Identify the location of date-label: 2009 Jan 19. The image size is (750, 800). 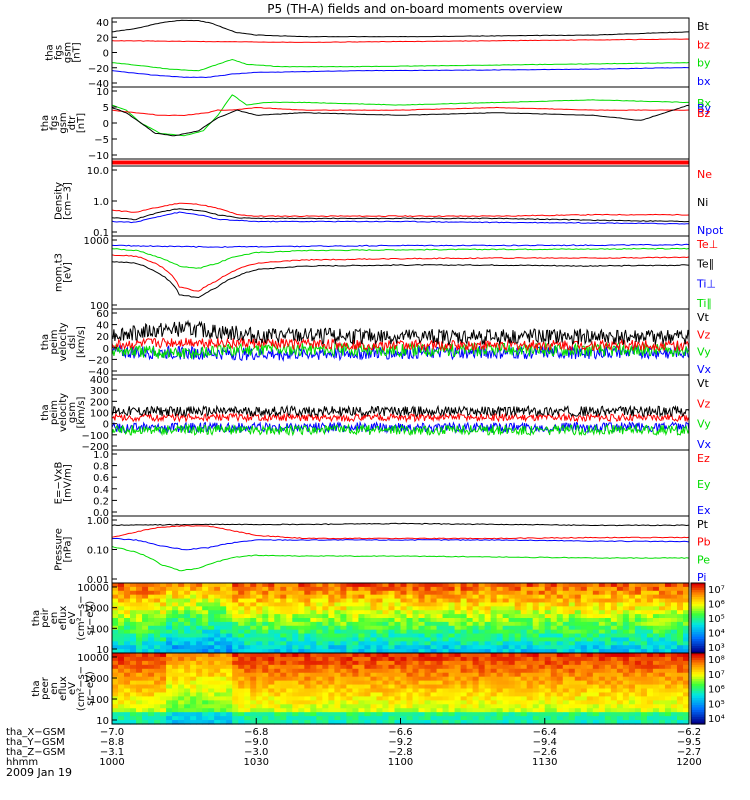
(39, 772).